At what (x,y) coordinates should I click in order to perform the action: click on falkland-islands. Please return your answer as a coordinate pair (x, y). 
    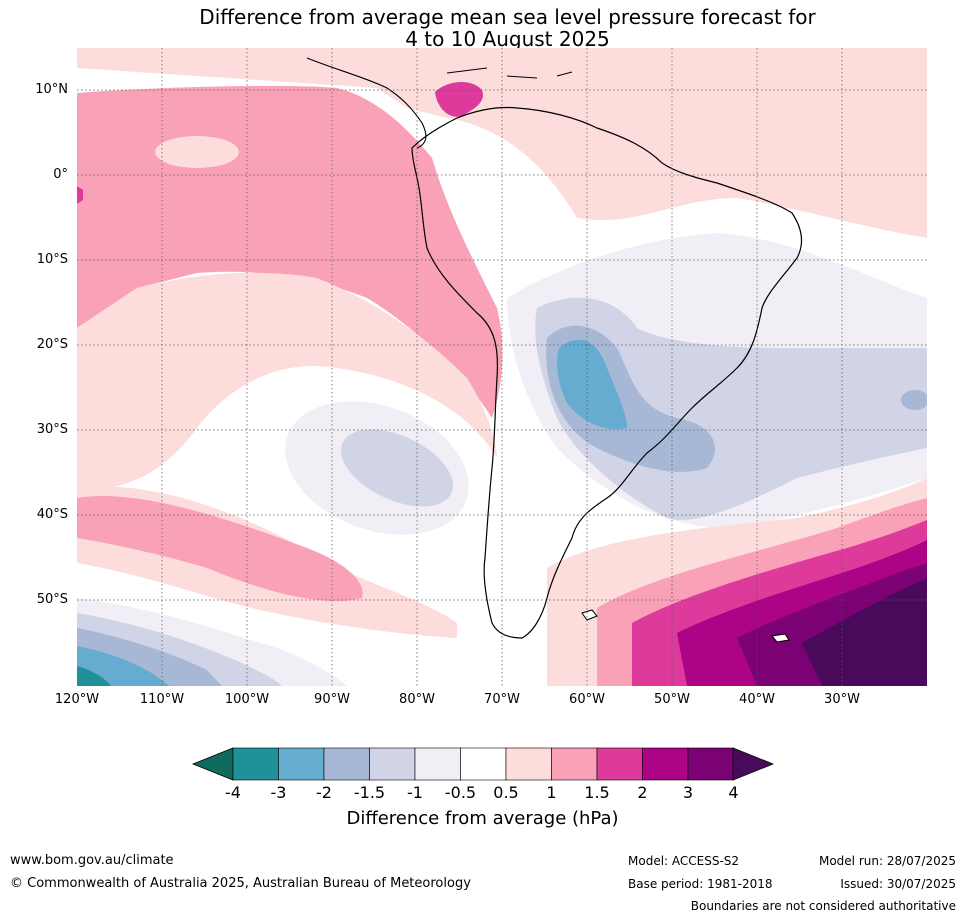
    Looking at the image, I should click on (589, 615).